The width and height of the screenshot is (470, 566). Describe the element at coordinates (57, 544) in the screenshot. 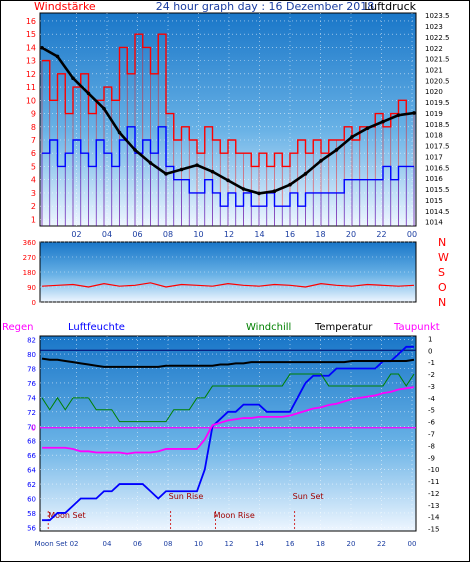

I see `x-tick-bottom: Moon Set 02` at that location.